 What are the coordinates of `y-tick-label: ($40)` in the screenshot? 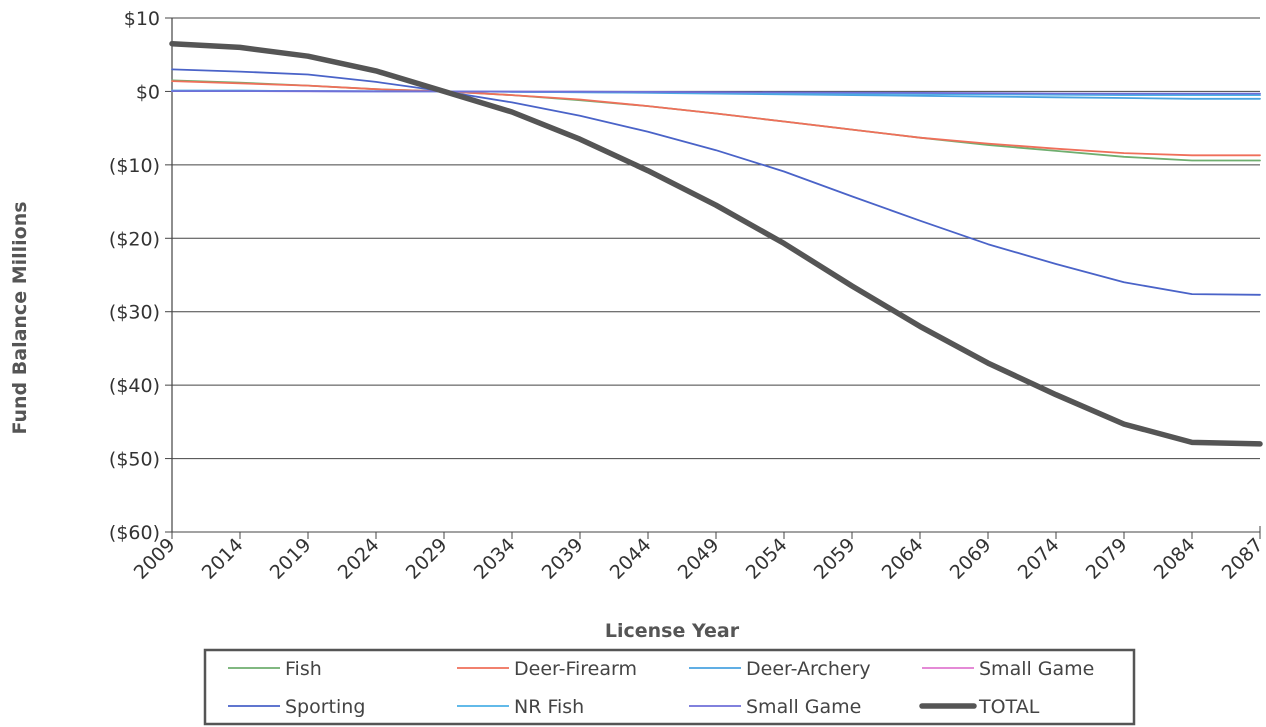 It's located at (134, 386).